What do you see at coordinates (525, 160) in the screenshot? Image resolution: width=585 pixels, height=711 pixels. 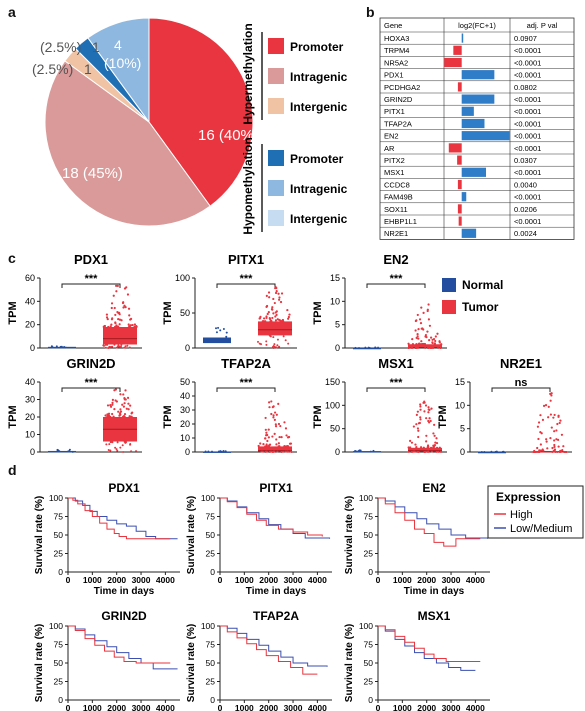 I see `p-value: 0.0307` at bounding box center [525, 160].